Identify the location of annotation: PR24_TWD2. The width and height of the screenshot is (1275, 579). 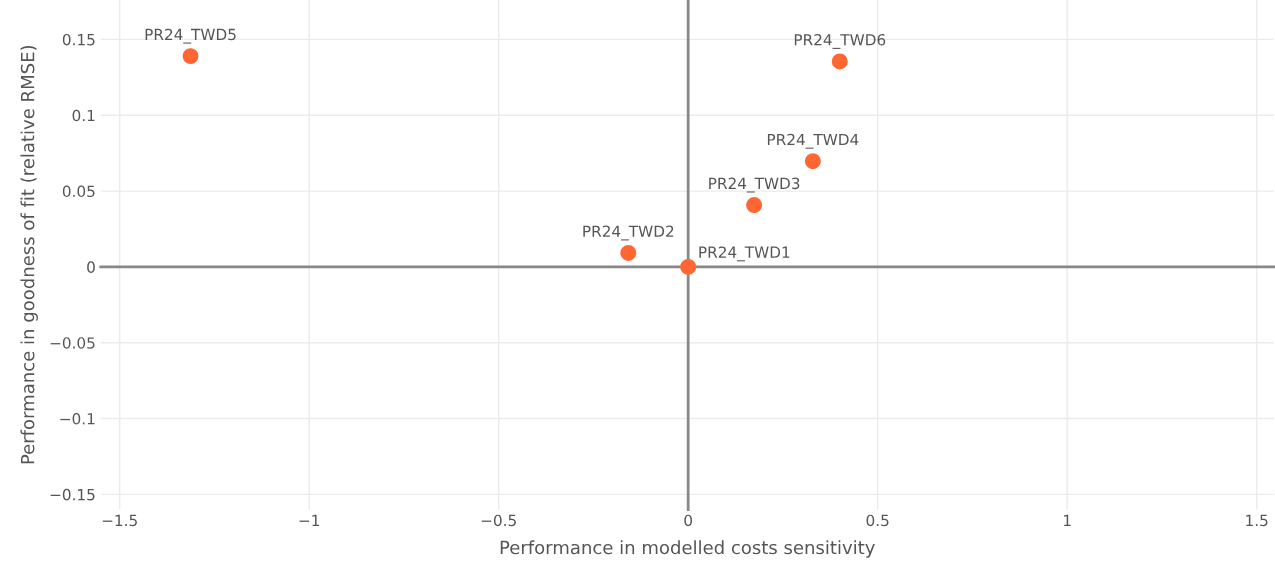
(628, 233).